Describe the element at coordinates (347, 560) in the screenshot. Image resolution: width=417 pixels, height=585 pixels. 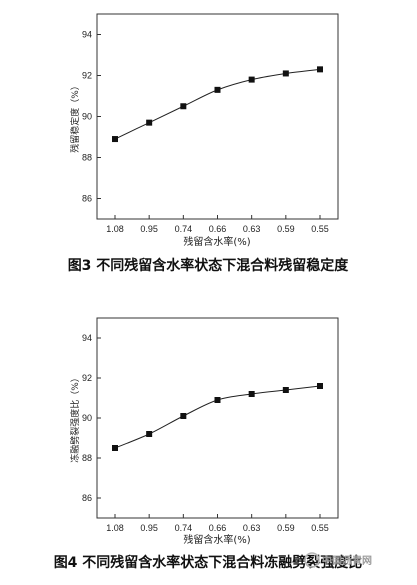
I see `watermark-text: 中国沥青网` at that location.